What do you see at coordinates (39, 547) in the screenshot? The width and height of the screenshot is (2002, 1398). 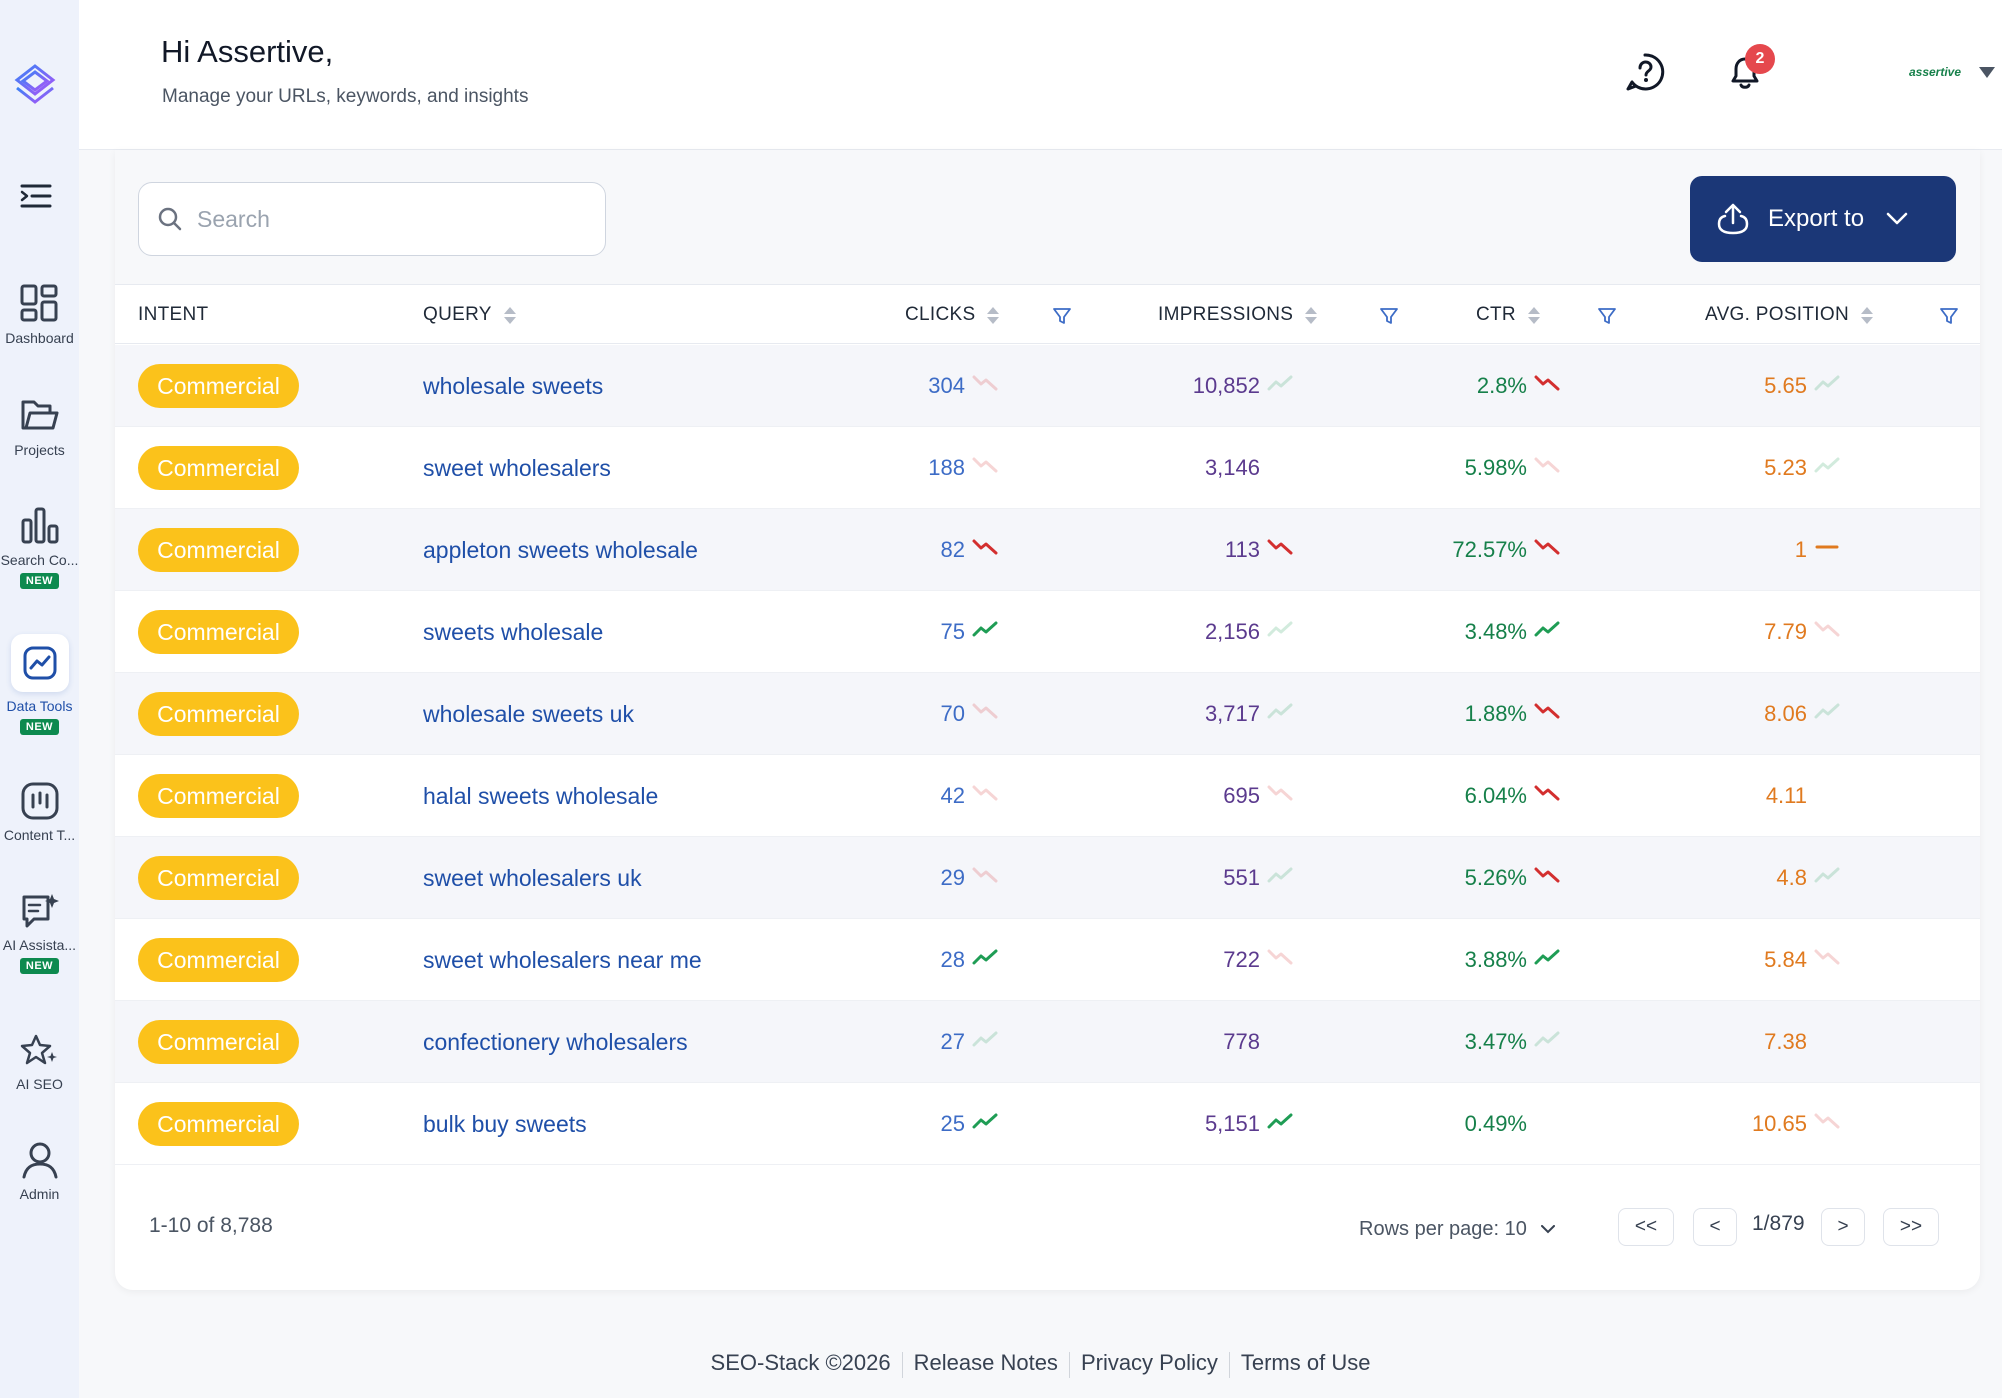 I see `sidebar-item-search-console: Search Co... NEW` at bounding box center [39, 547].